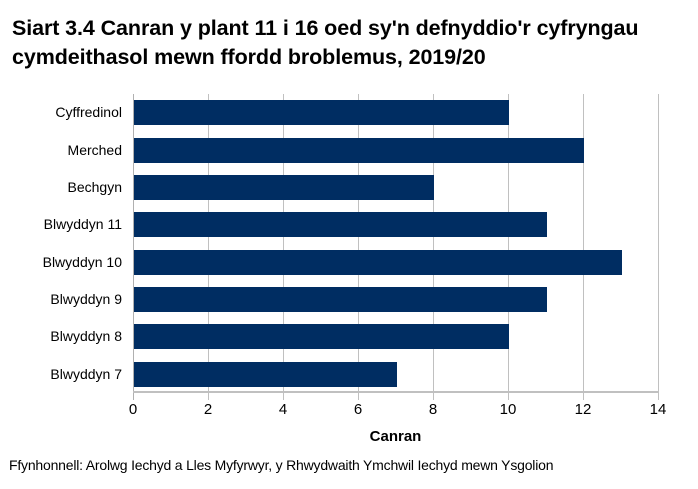  Describe the element at coordinates (395, 436) in the screenshot. I see `x-axis-label: Canran` at that location.